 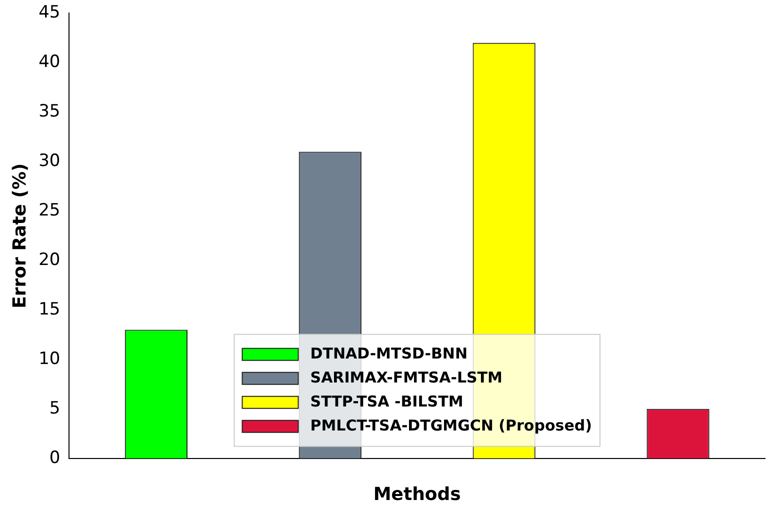 What do you see at coordinates (54, 458) in the screenshot?
I see `y-tick-label: 0` at bounding box center [54, 458].